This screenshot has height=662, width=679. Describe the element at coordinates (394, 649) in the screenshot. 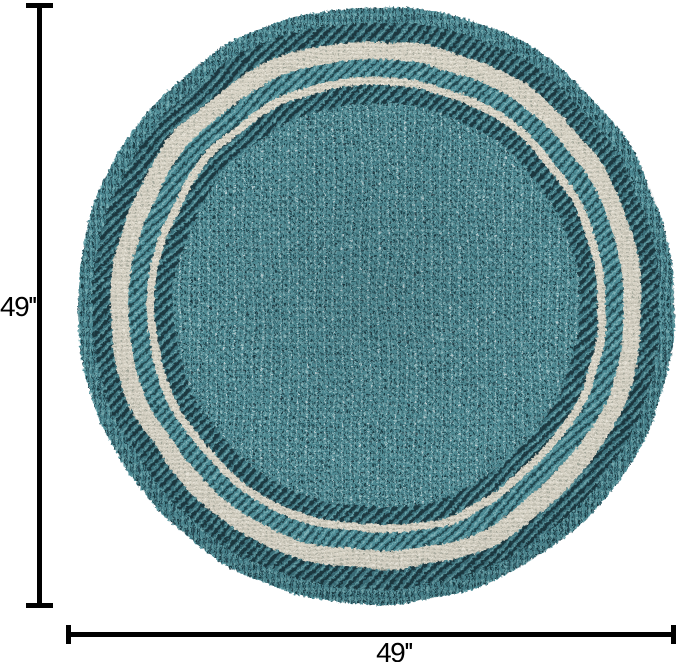

I see `width-dimension-label: 49''` at that location.